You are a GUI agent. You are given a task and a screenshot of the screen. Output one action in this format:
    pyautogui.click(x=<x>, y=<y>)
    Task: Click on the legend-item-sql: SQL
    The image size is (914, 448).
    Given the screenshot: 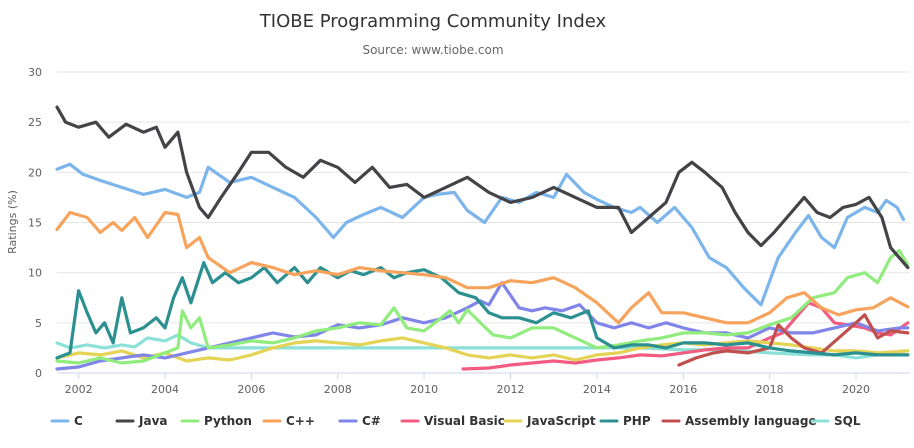 What is the action you would take?
    pyautogui.click(x=835, y=421)
    